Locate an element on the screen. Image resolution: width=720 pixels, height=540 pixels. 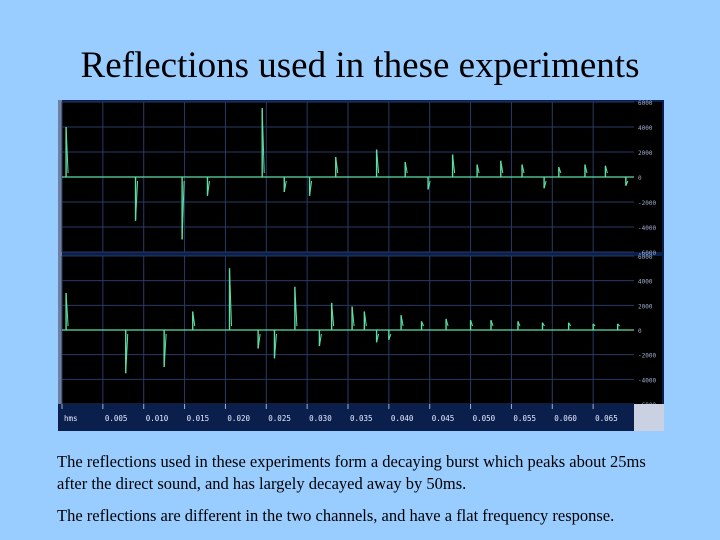
time-tick-label: 0.020 is located at coordinates (238, 418).